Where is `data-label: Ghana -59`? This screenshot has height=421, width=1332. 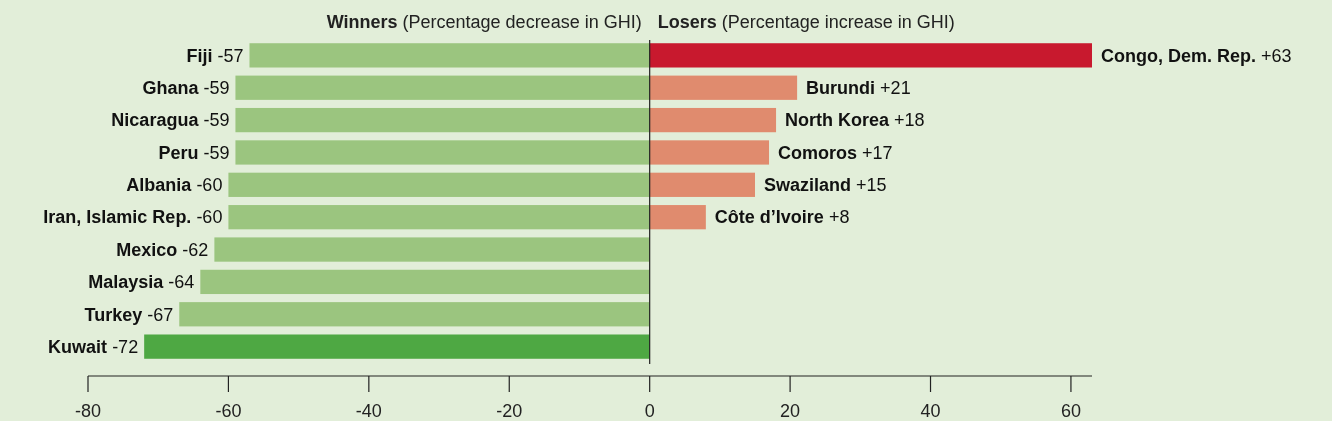 data-label: Ghana -59 is located at coordinates (186, 88).